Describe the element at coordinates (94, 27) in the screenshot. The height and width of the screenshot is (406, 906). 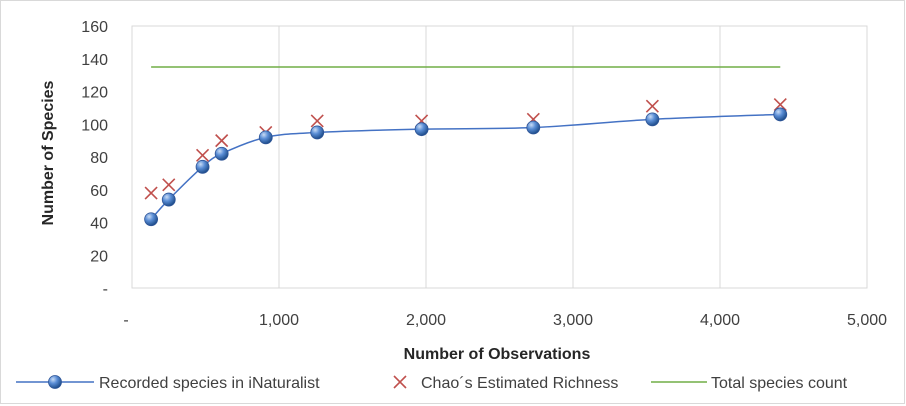
I see `y-tick-label: 160` at that location.